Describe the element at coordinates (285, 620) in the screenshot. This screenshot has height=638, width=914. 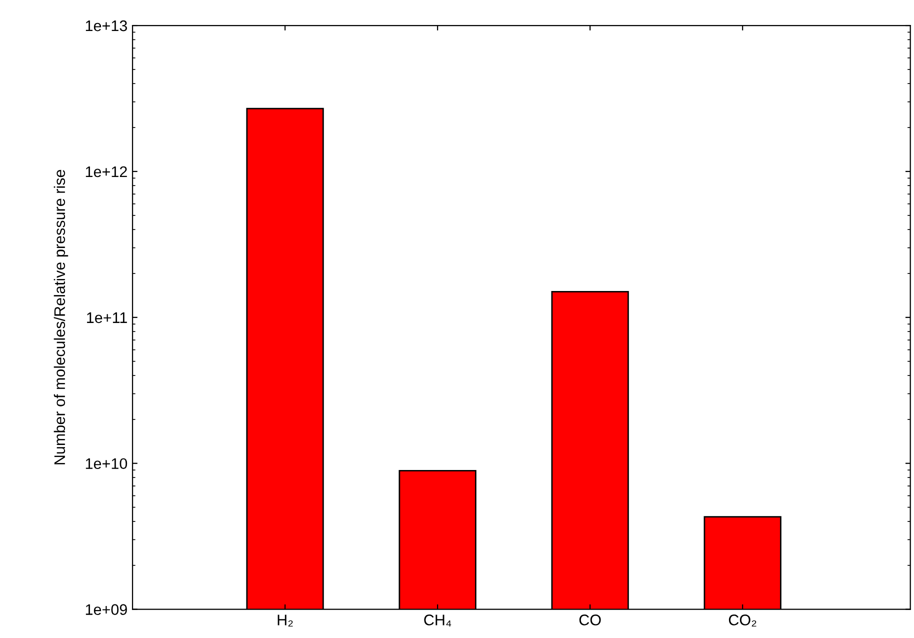
I see `x-tick-label: H₂` at that location.